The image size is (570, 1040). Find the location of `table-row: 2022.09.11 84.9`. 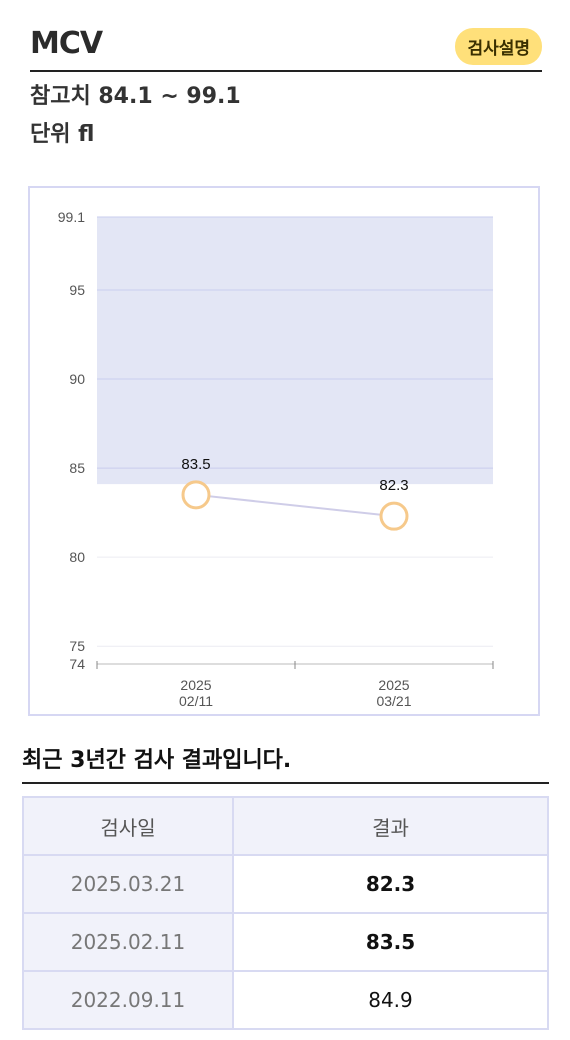

table-row: 2022.09.11 84.9 is located at coordinates (285, 1000).